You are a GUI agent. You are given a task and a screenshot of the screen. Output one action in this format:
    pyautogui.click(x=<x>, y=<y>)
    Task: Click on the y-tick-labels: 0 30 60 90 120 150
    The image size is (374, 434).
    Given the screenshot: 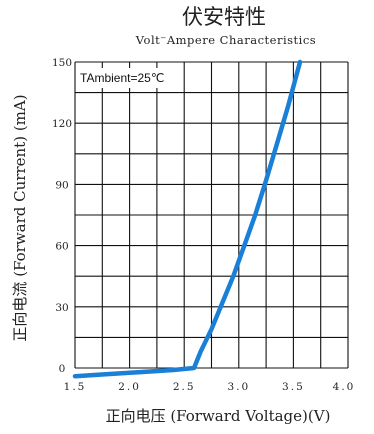 What is the action you would take?
    pyautogui.click(x=62, y=216)
    